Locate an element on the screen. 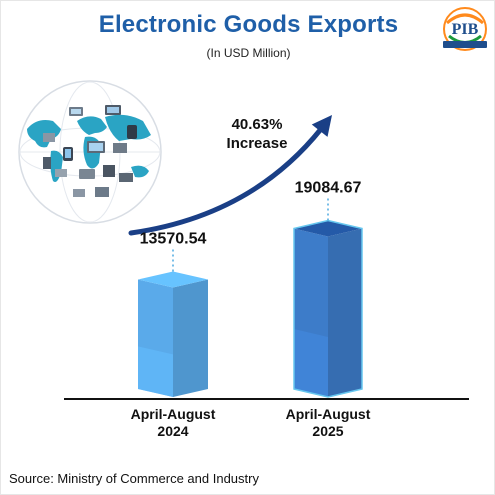 Image resolution: width=495 pixels, height=495 pixels. bar-0-right-face is located at coordinates (190, 338).